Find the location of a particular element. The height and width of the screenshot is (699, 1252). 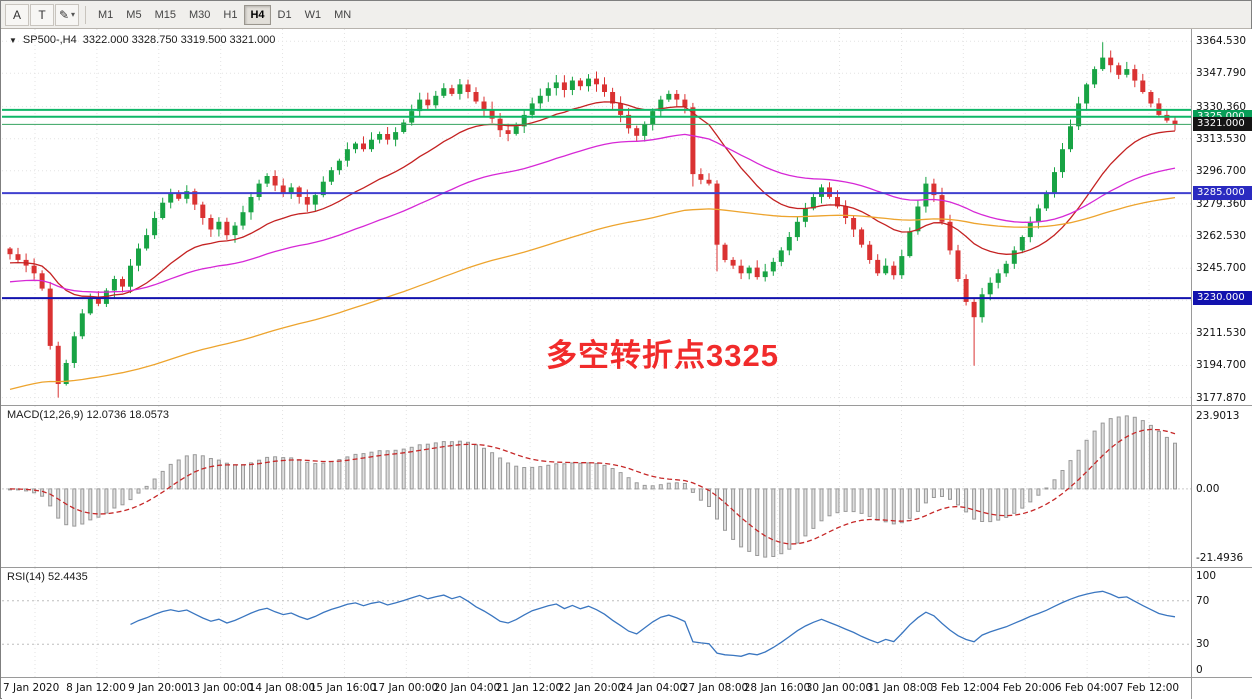

price-tick-label: 3245.700 is located at coordinates (1221, 268).